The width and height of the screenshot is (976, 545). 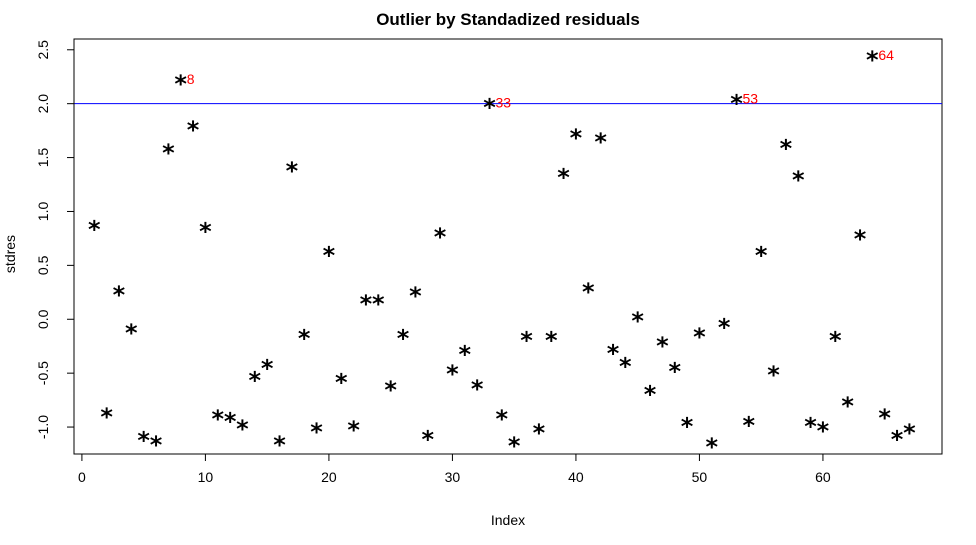 I want to click on y-tick-label: 0.0, so click(x=43, y=319).